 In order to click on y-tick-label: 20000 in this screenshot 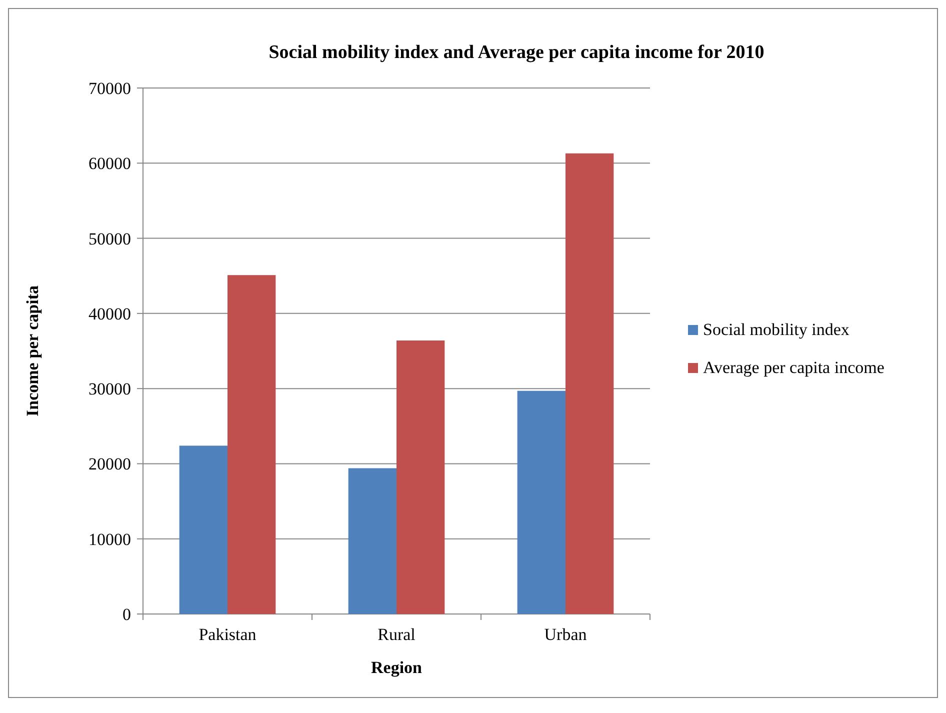, I will do `click(109, 464)`.